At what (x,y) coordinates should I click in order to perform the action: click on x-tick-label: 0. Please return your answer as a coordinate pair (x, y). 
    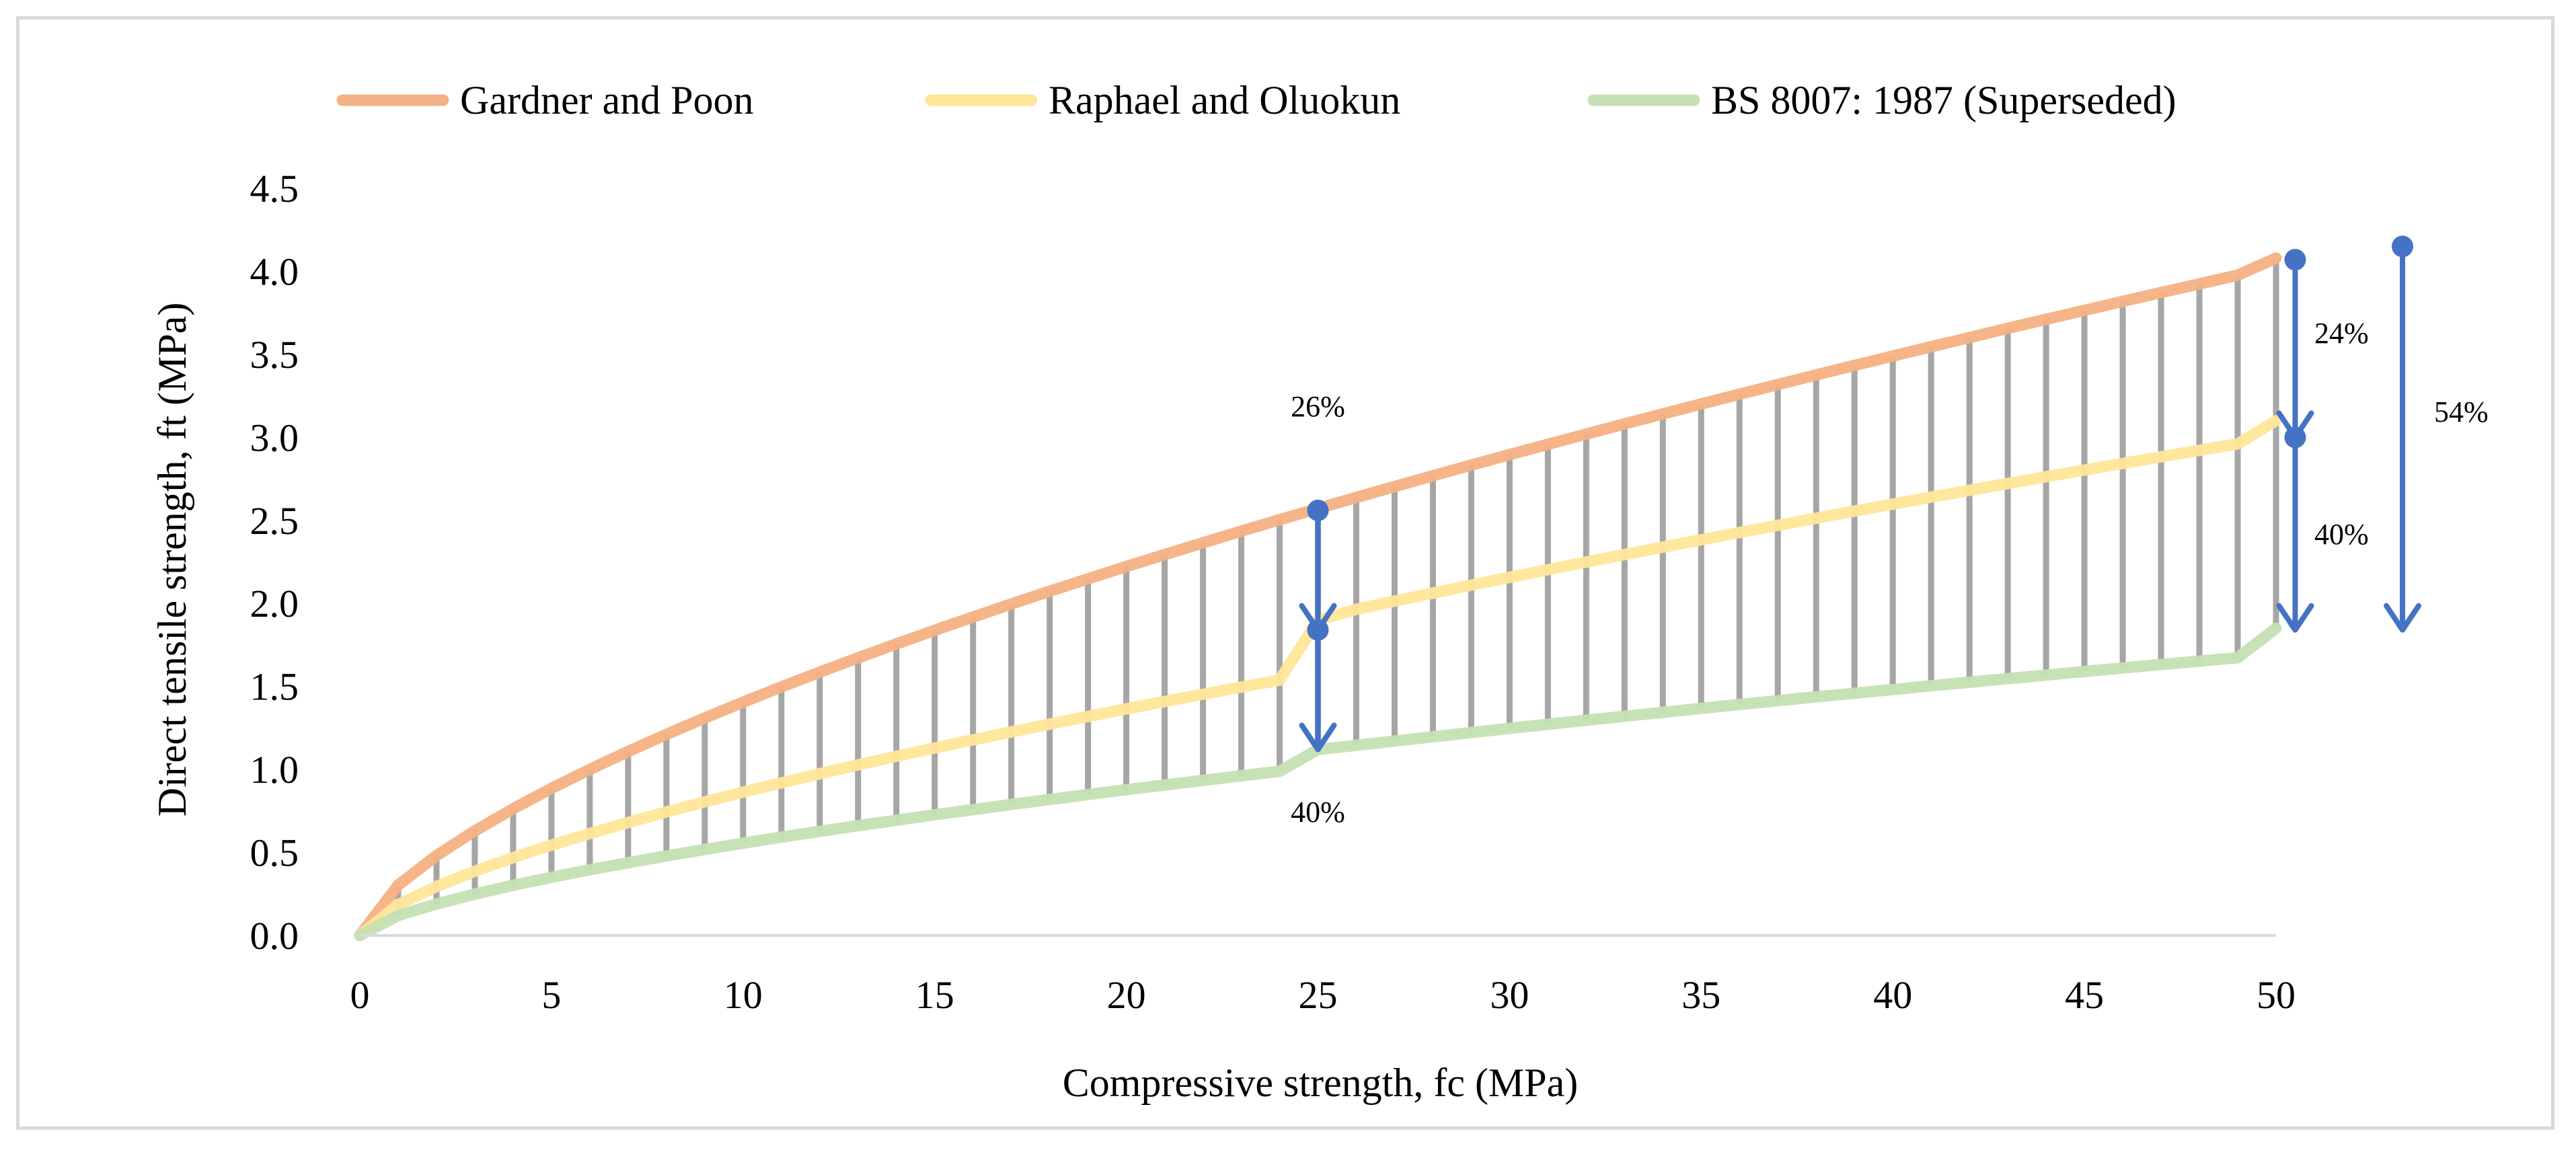
    Looking at the image, I should click on (360, 995).